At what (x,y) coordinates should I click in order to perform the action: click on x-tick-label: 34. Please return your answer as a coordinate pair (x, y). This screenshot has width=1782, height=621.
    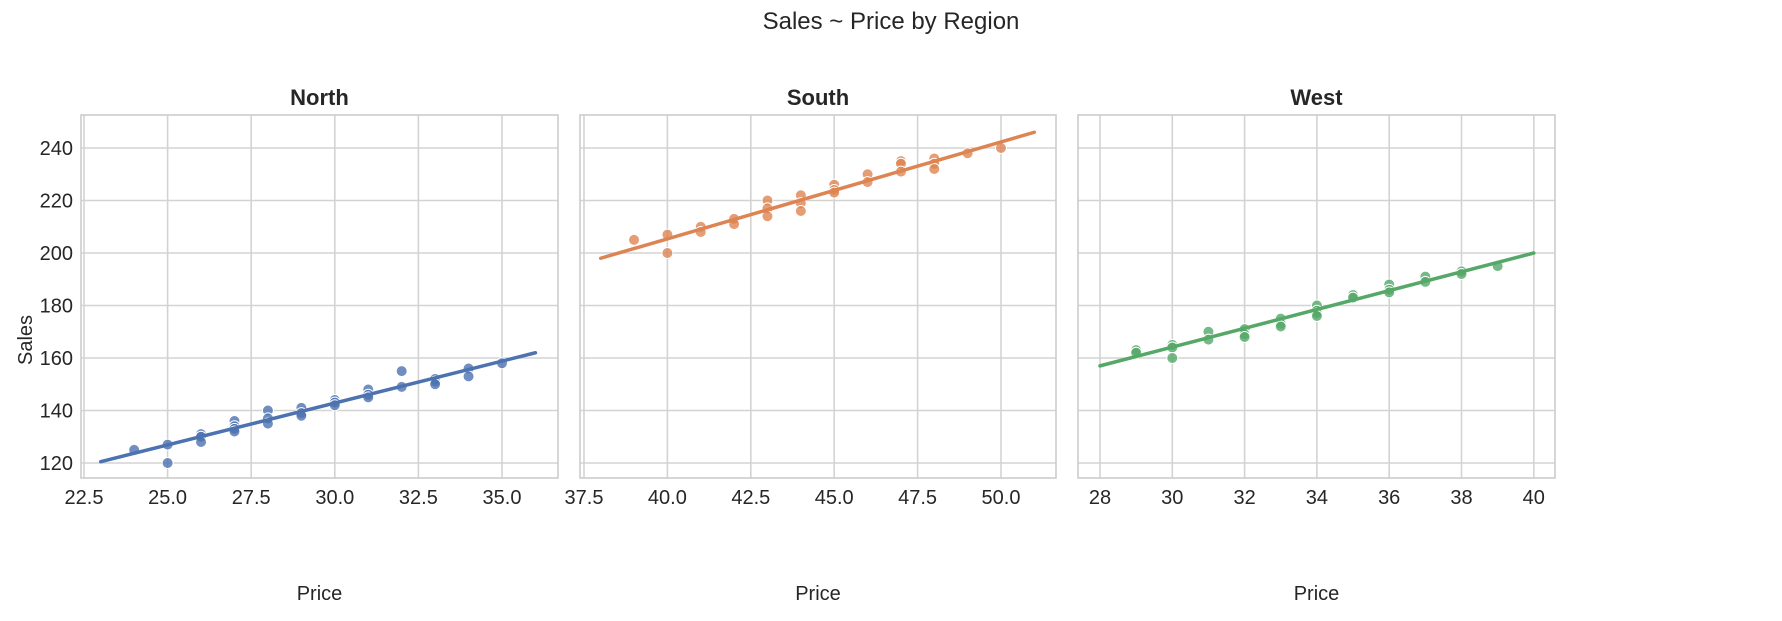
    Looking at the image, I should click on (1317, 498).